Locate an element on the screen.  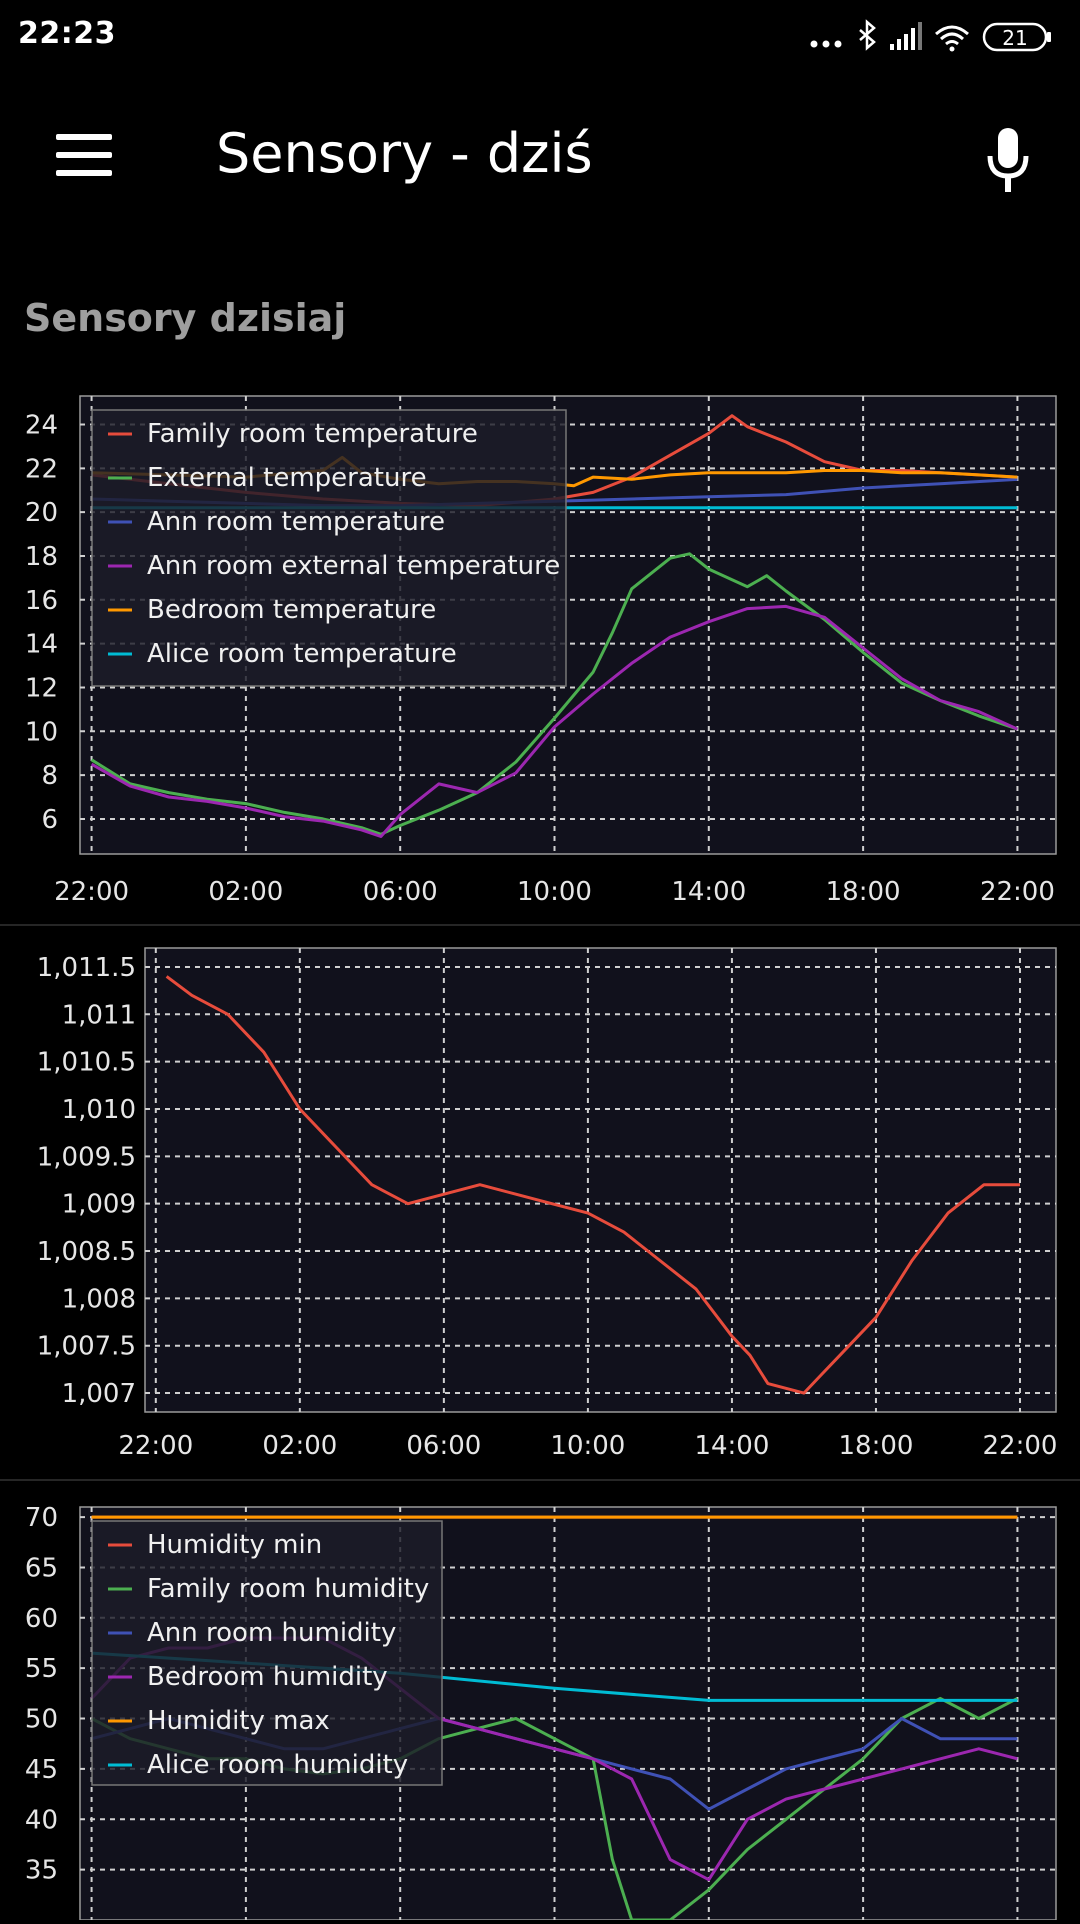
y-tick-label: 6 is located at coordinates (49, 820).